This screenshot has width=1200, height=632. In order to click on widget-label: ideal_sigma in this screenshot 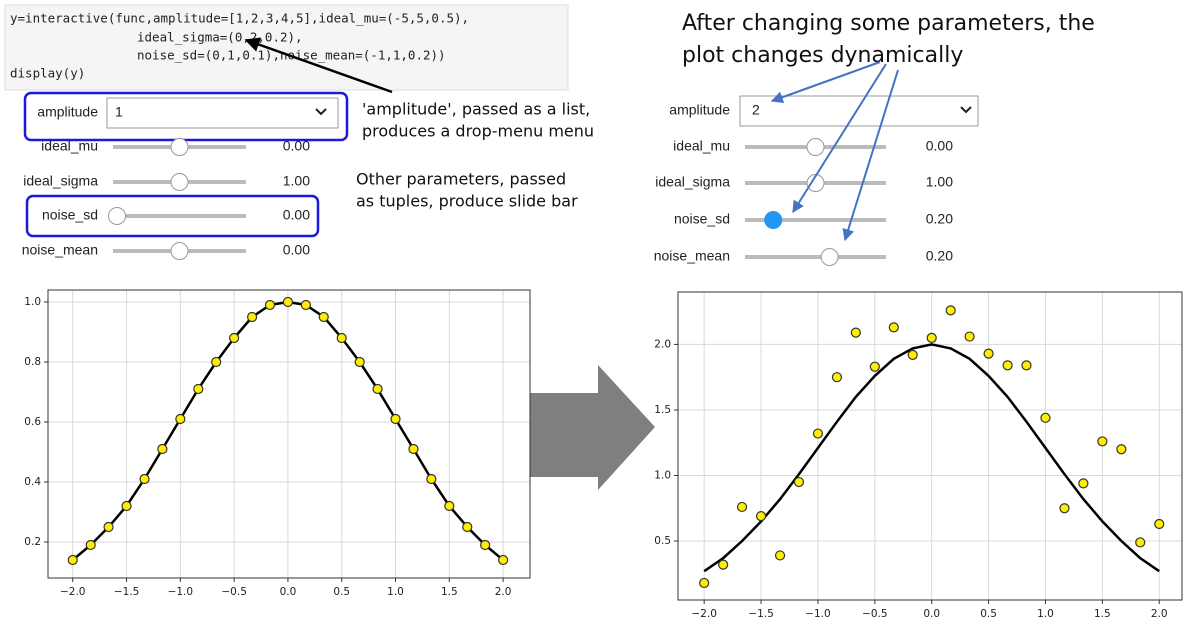, I will do `click(60, 181)`.